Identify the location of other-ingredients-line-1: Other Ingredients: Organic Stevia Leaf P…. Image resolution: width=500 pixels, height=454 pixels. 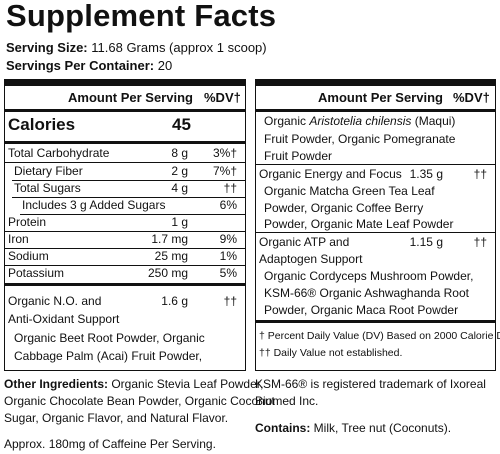
(133, 384).